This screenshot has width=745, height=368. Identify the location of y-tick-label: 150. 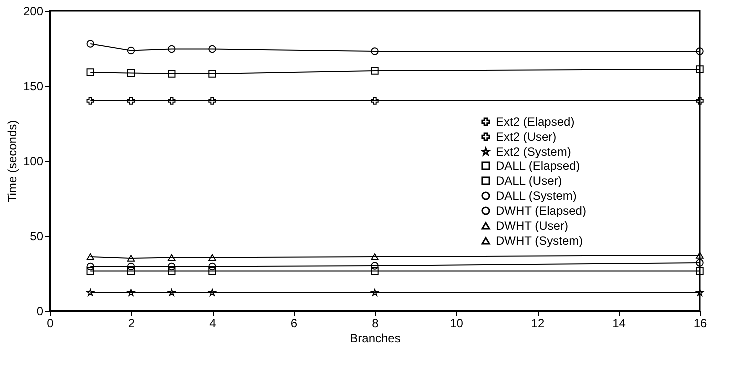
(33, 87).